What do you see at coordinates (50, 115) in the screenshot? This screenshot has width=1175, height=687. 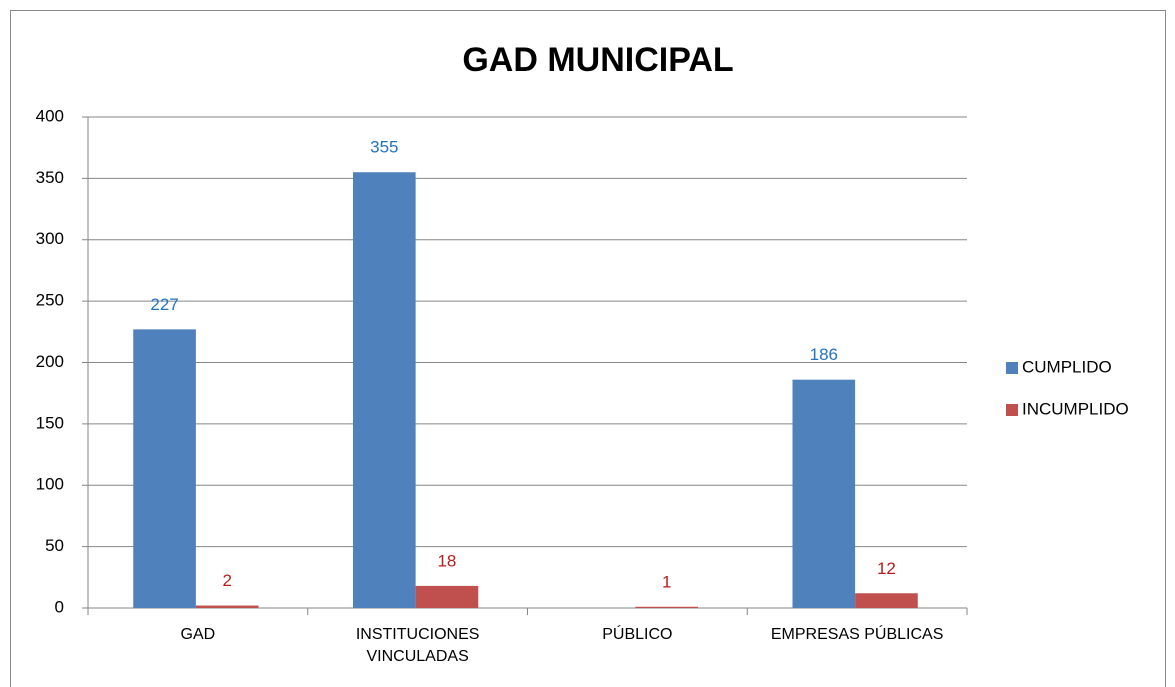 I see `y-tick-label: 400` at bounding box center [50, 115].